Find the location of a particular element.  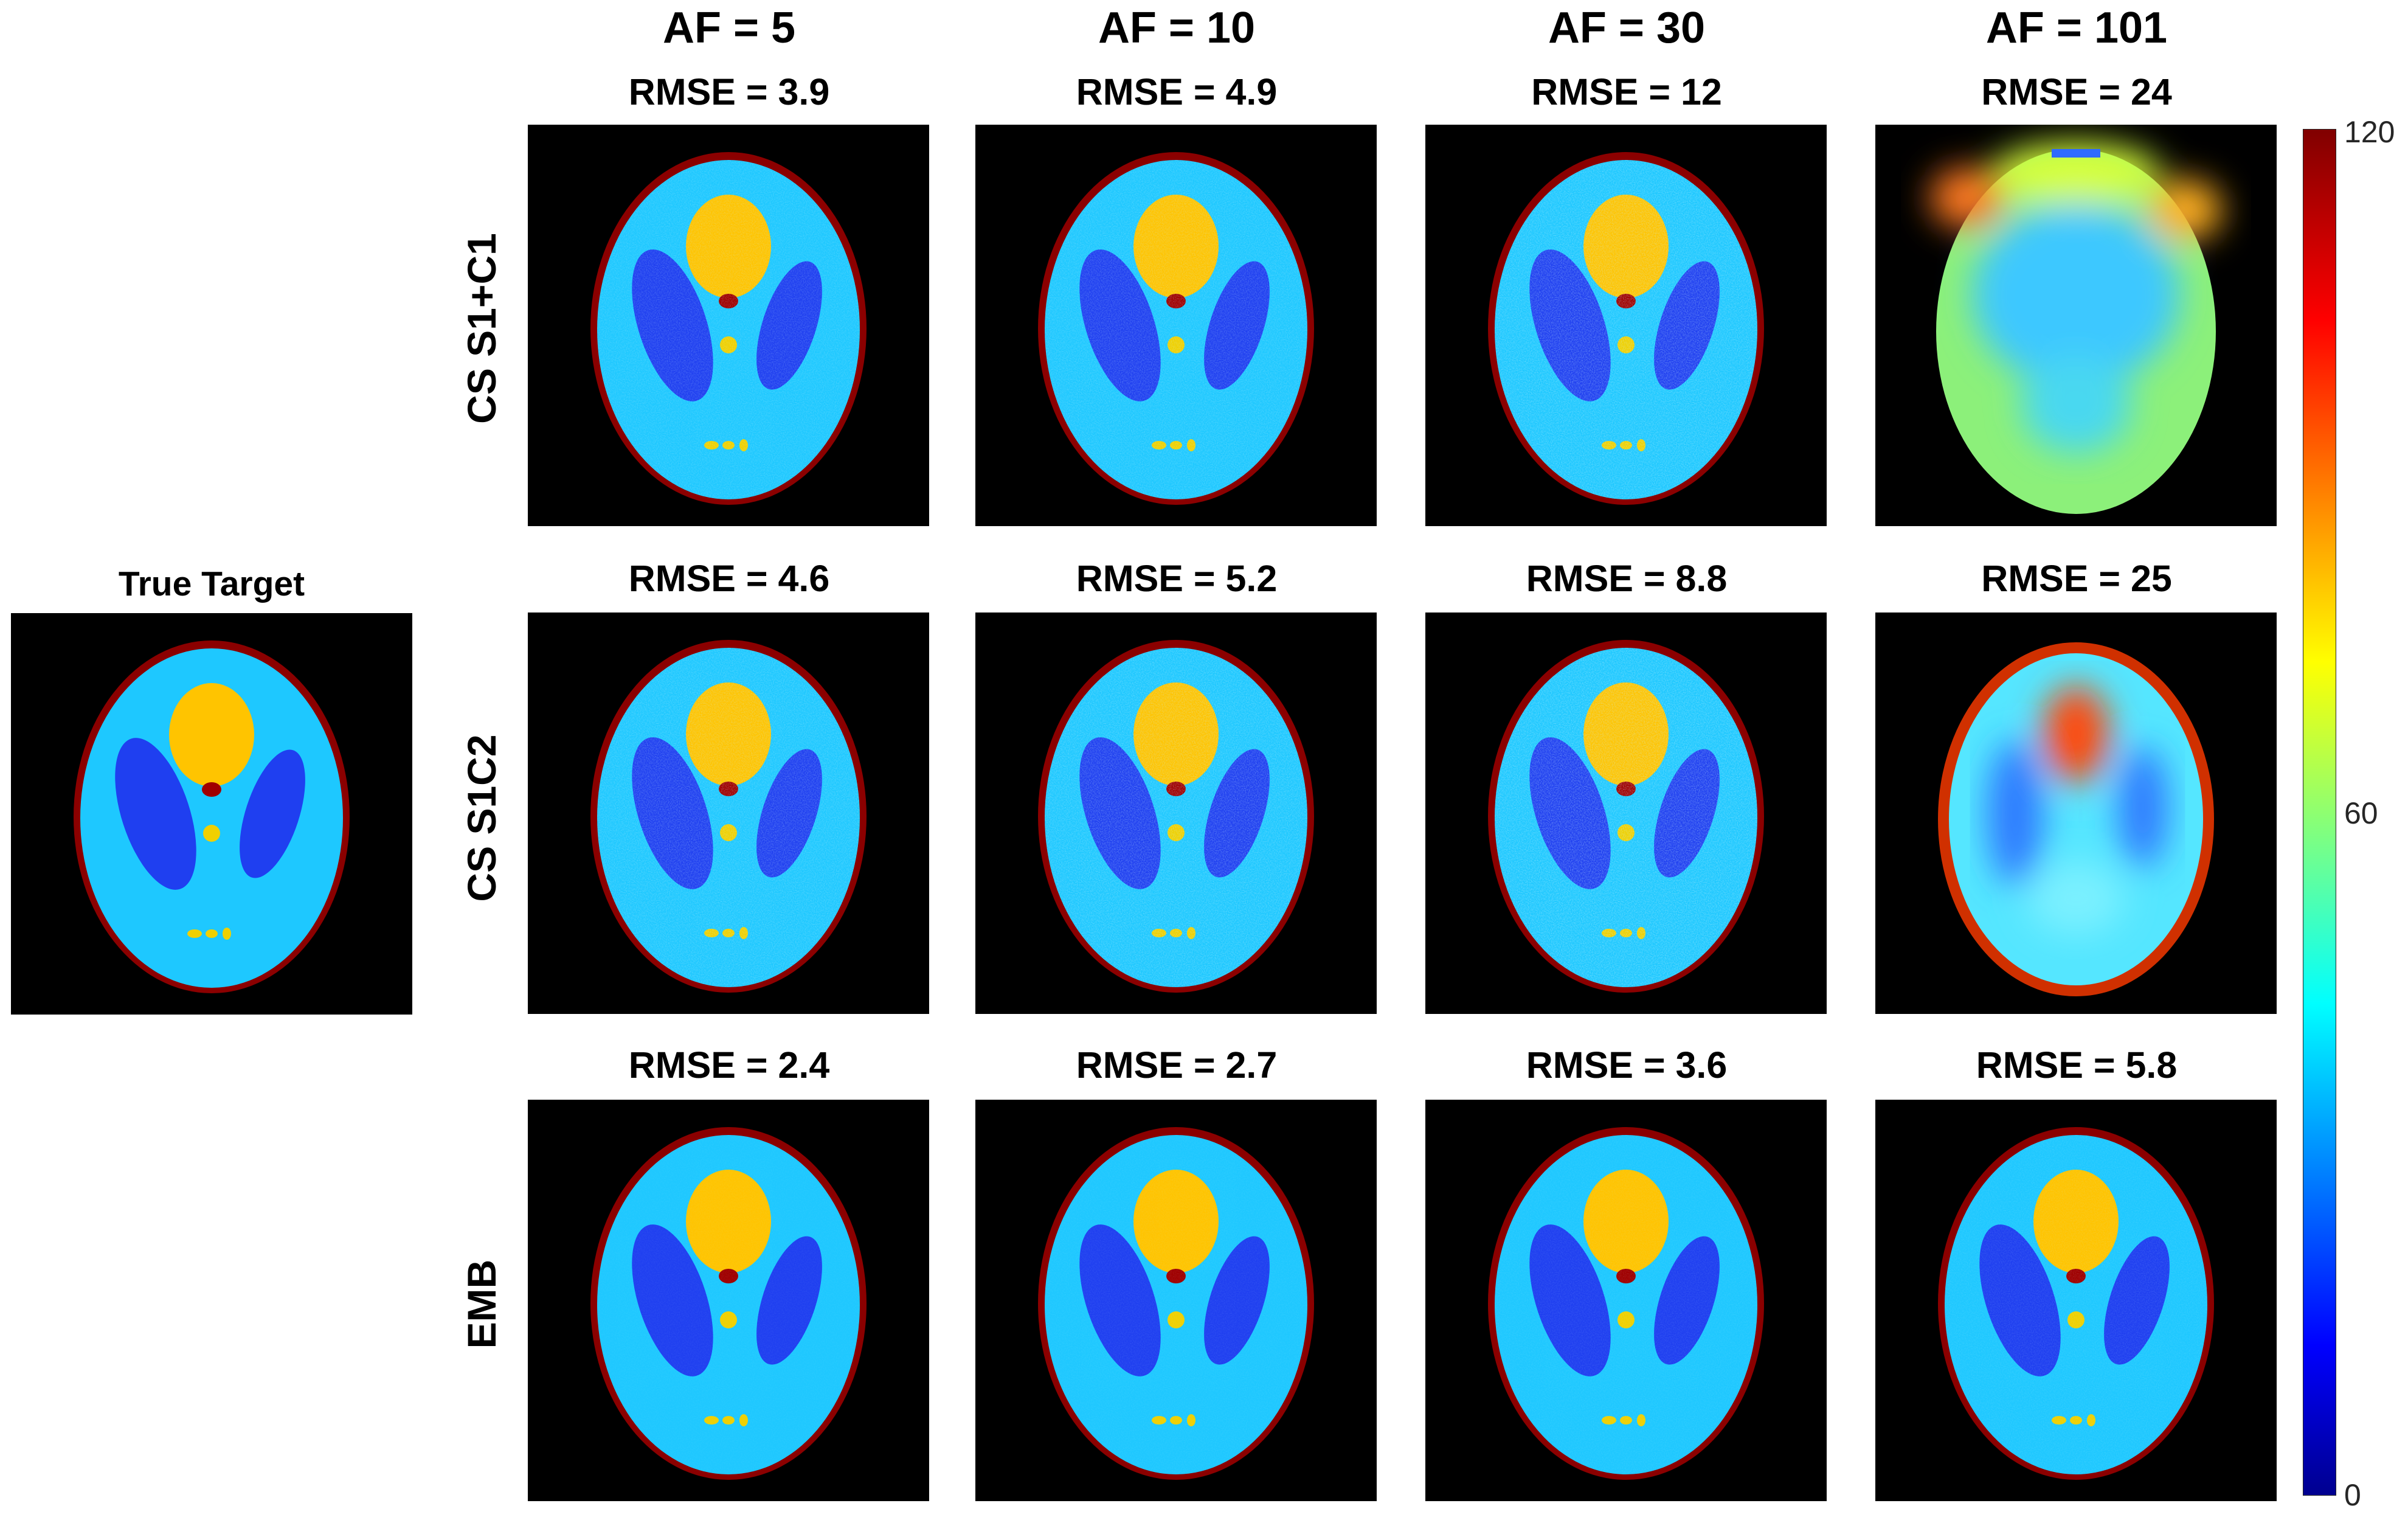

rmse-label: RMSE = 2.4 is located at coordinates (729, 1065).